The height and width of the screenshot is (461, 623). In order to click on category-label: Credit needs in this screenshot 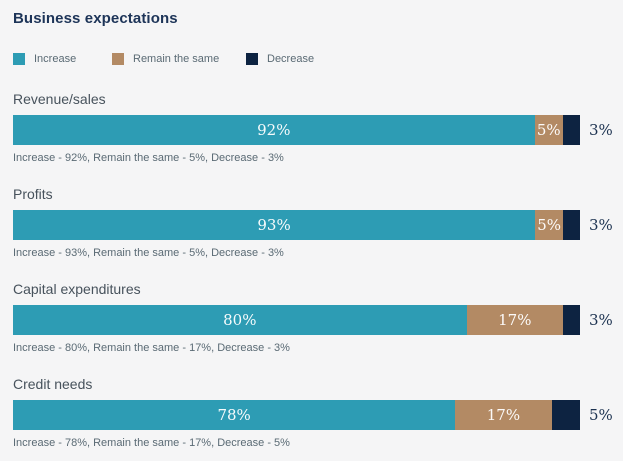, I will do `click(53, 384)`.